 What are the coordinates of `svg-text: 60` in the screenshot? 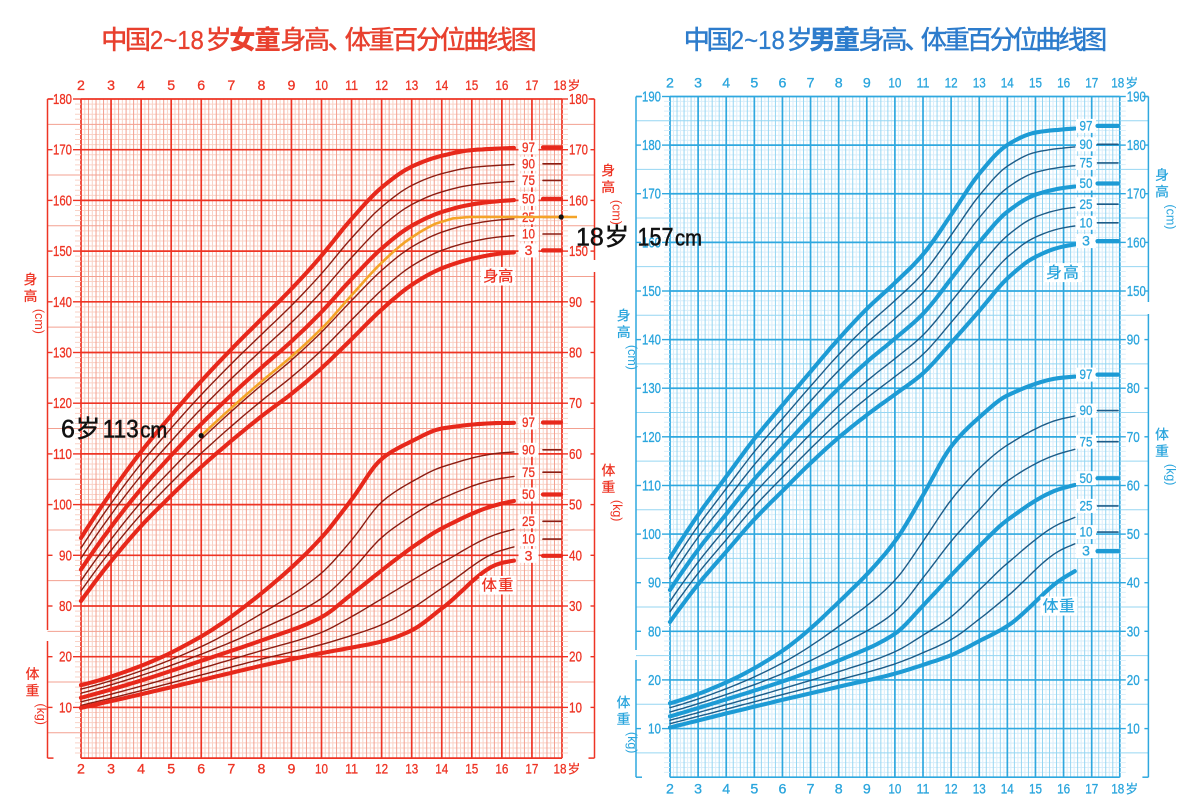 It's located at (575, 454).